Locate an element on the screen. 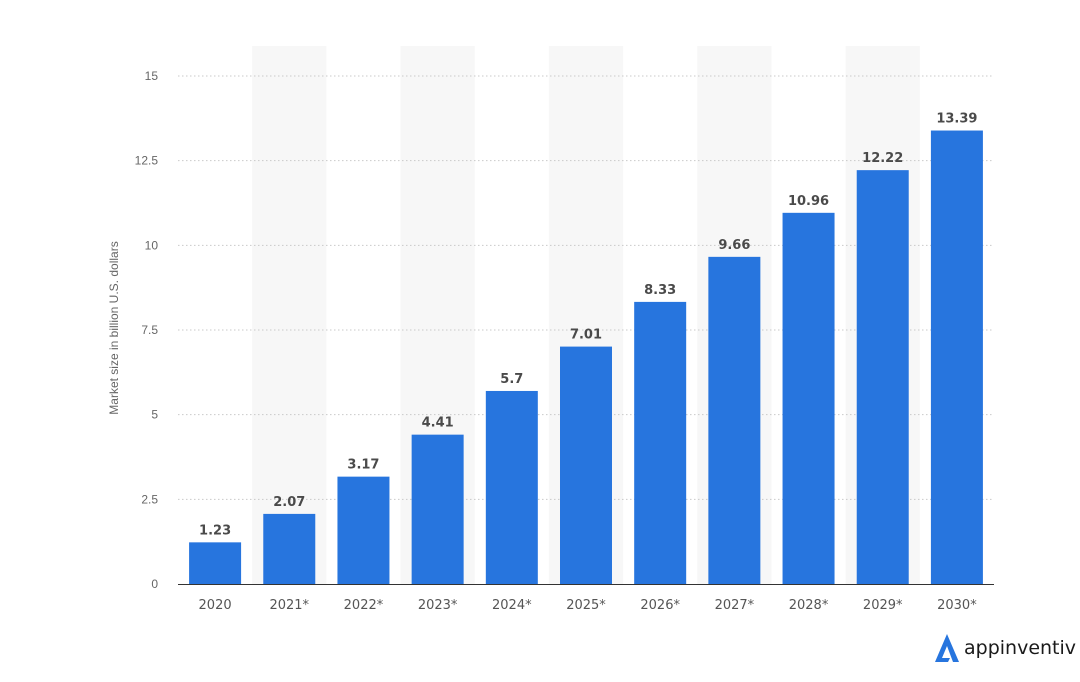 The height and width of the screenshot is (682, 1080). y-tick-label: 2.5 is located at coordinates (149, 499).